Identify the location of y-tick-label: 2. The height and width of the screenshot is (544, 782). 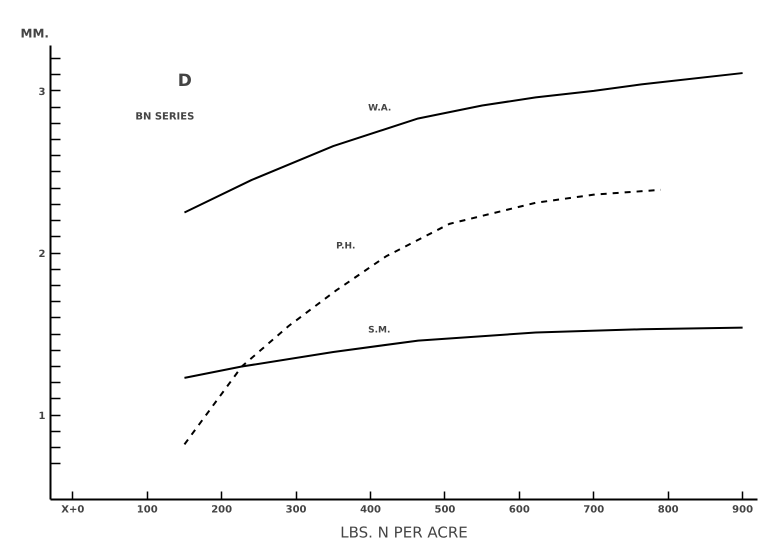
(42, 254).